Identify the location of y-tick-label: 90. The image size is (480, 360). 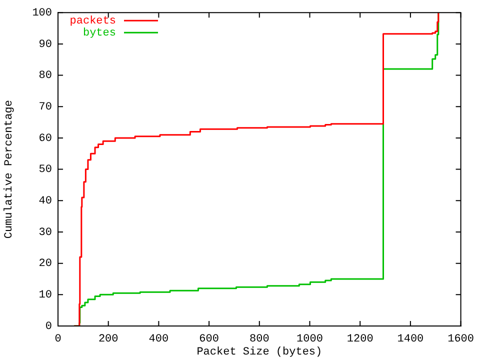
(45, 44).